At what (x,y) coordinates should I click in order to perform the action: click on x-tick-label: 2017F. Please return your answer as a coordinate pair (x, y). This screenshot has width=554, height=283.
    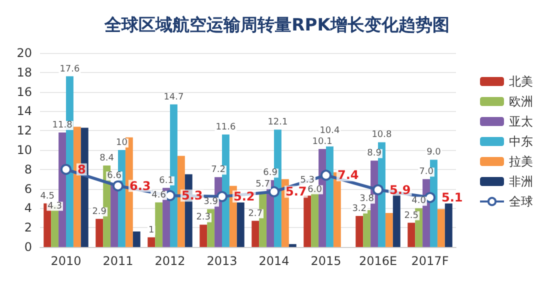
    Looking at the image, I should click on (430, 261).